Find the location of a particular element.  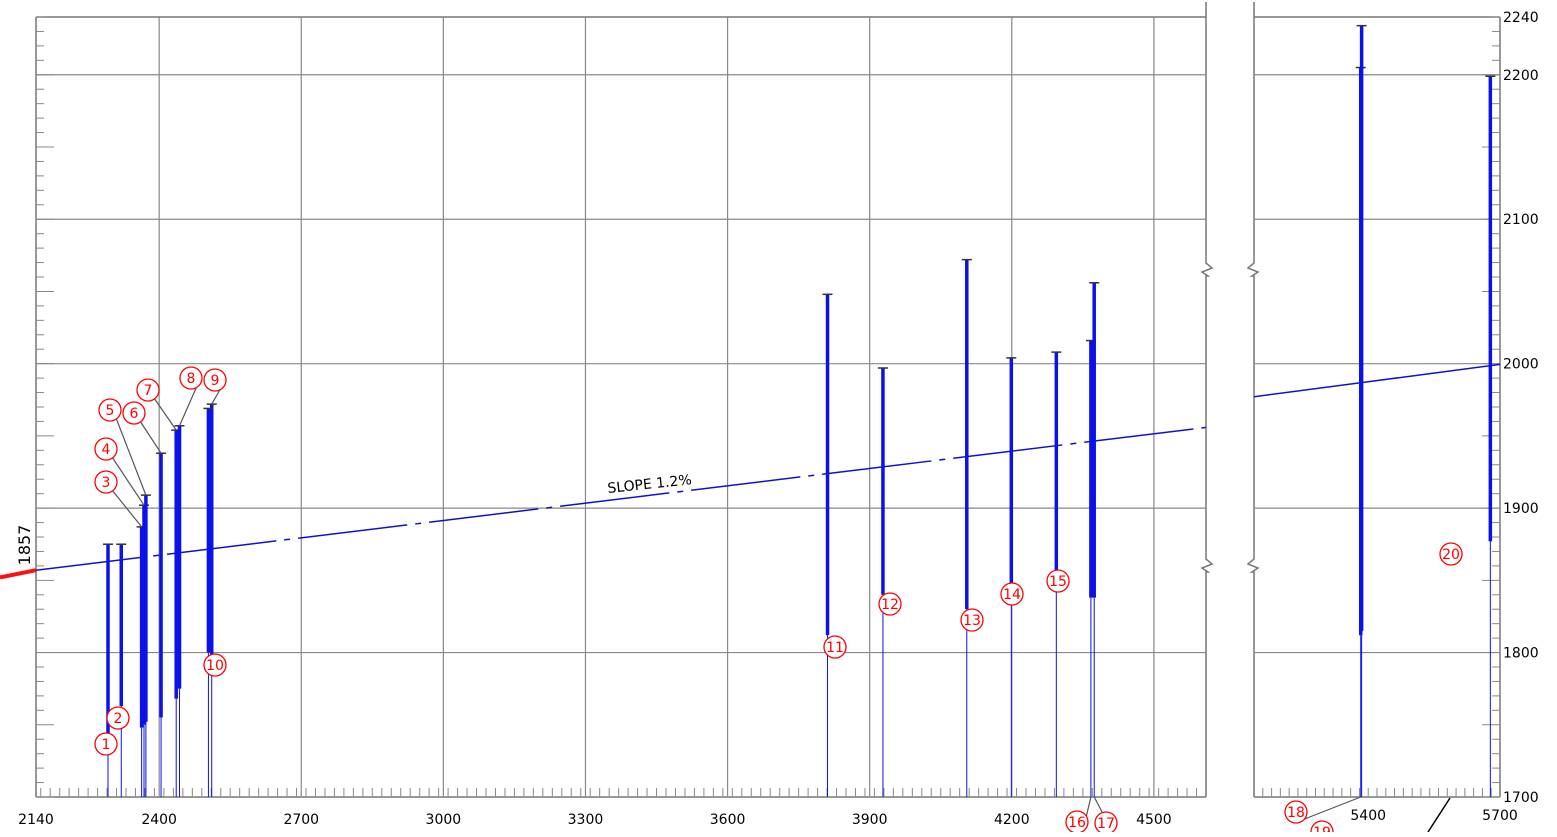

slope-line-right is located at coordinates (1377, 380).